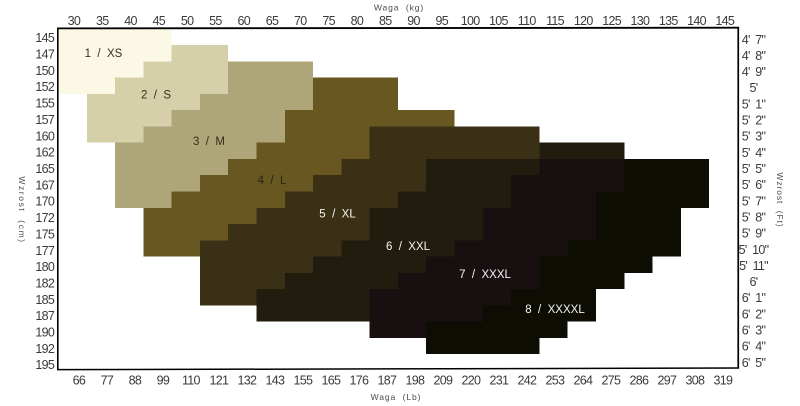  What do you see at coordinates (107, 380) in the screenshot?
I see `svg-text: 77` at bounding box center [107, 380].